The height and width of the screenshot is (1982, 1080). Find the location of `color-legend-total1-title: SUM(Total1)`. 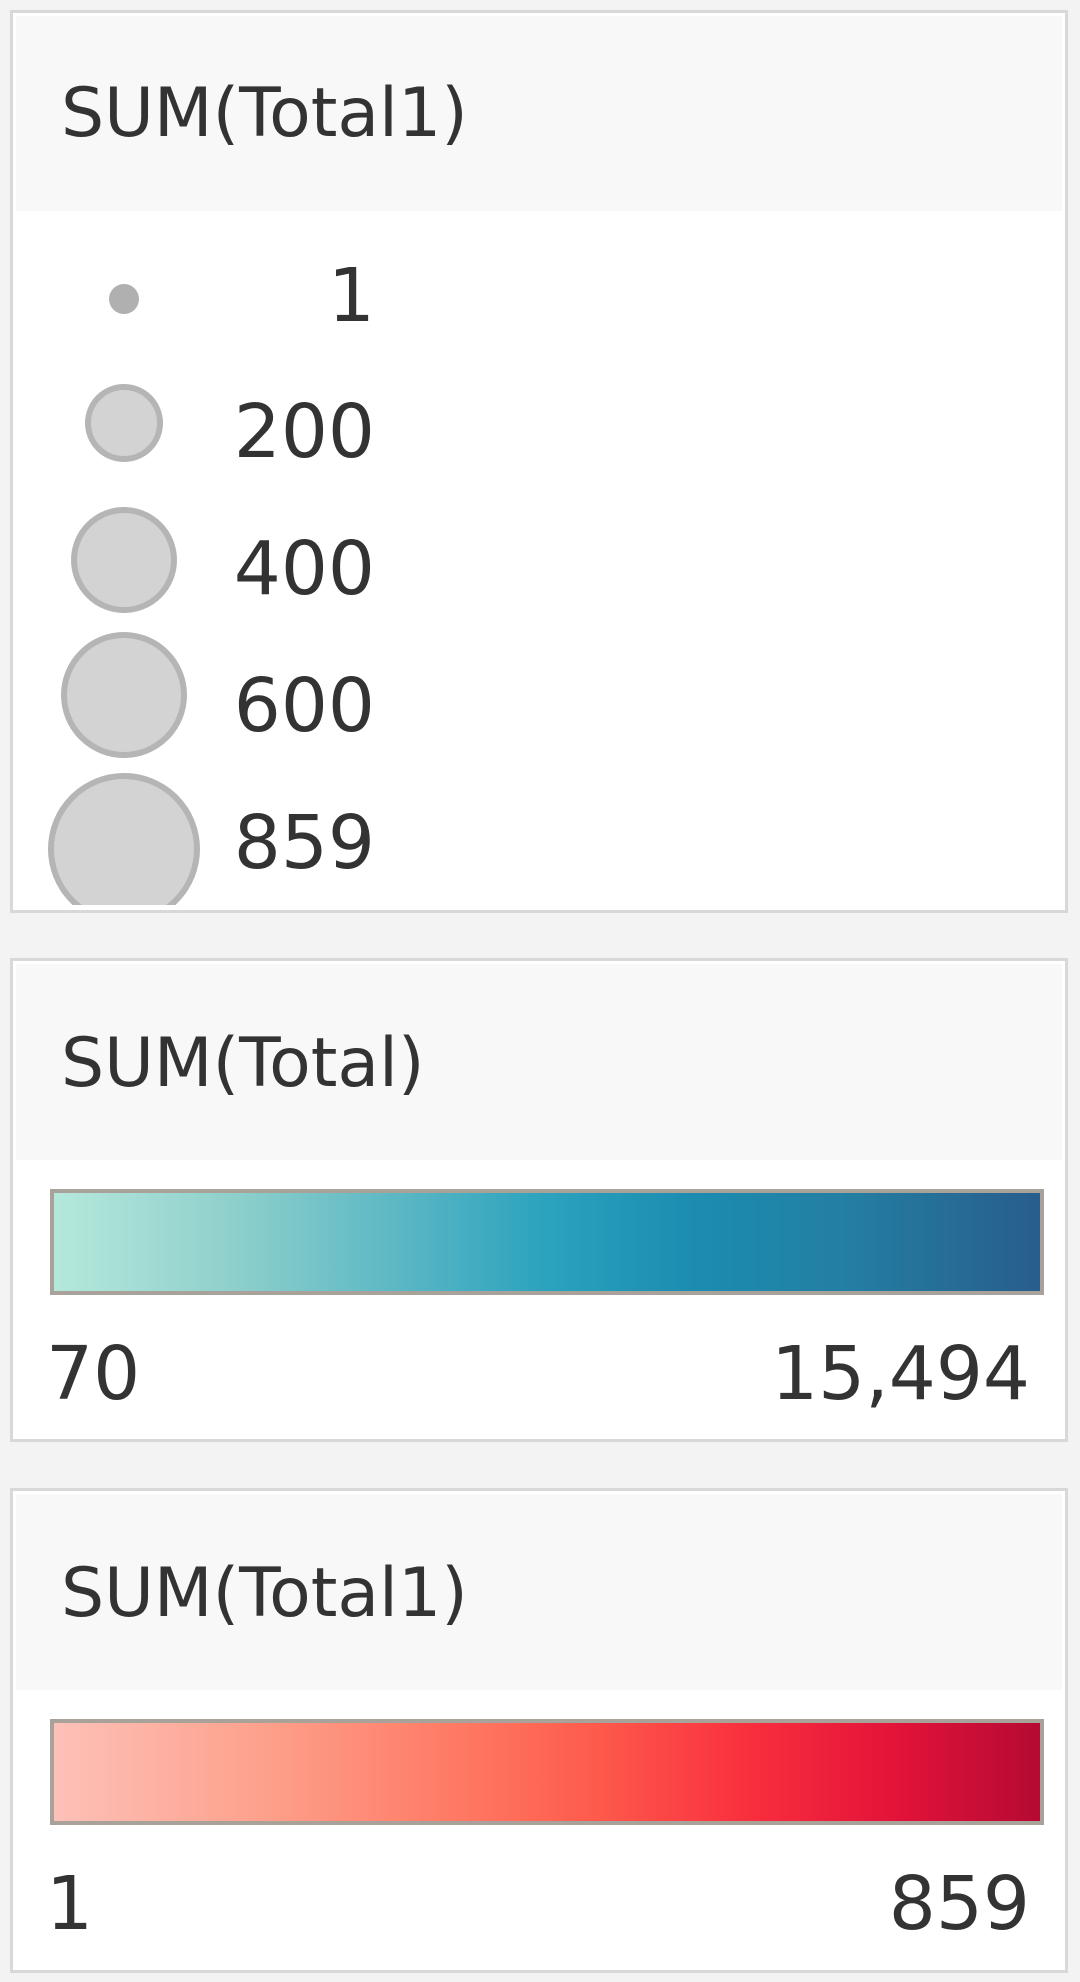

color-legend-total1-title: SUM(Total1) is located at coordinates (539, 1592).